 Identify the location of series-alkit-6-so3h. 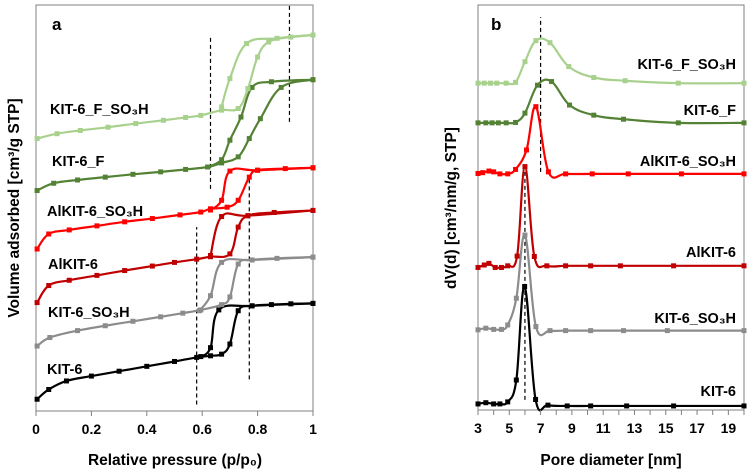
(611, 141).